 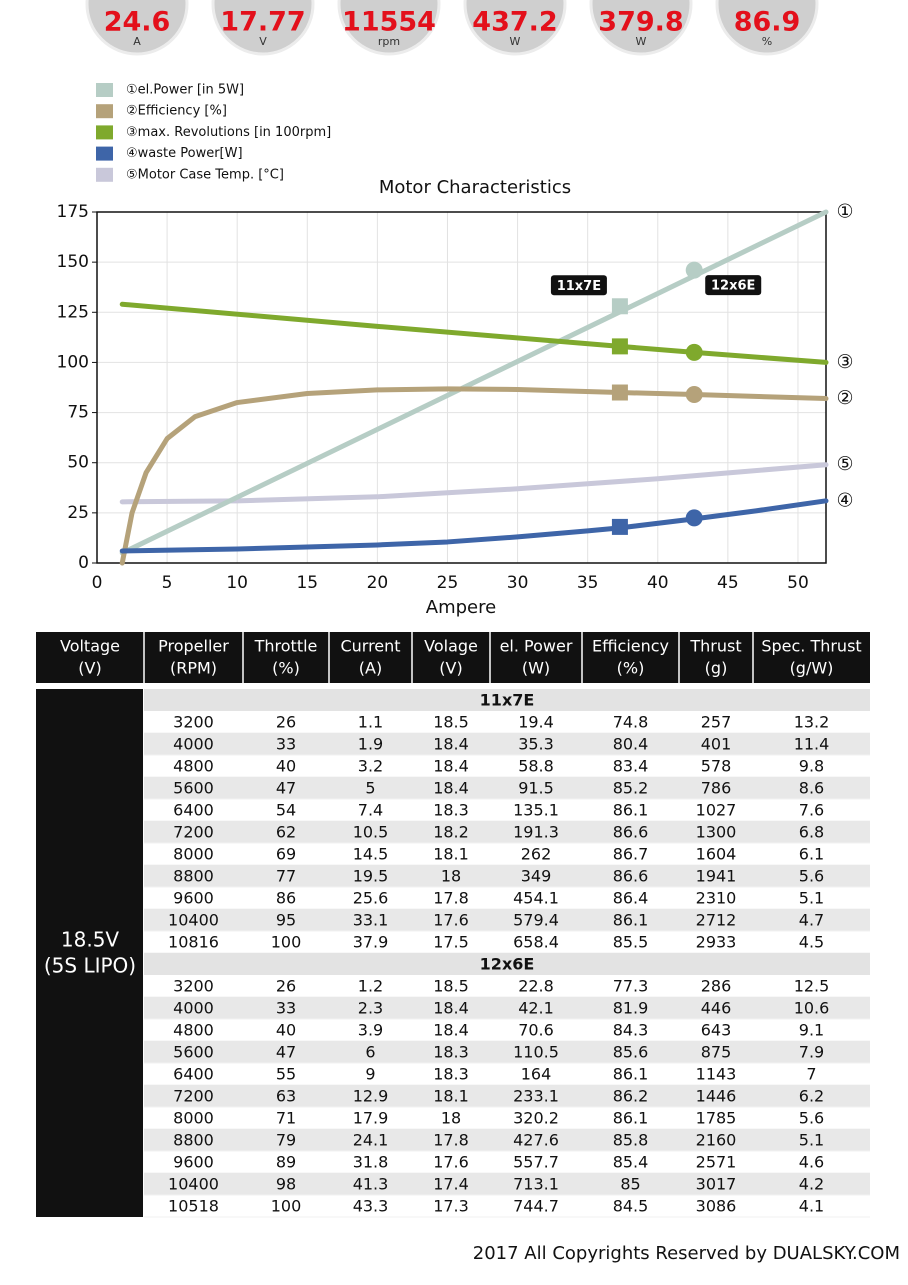 I want to click on cell: 54, so click(x=286, y=810).